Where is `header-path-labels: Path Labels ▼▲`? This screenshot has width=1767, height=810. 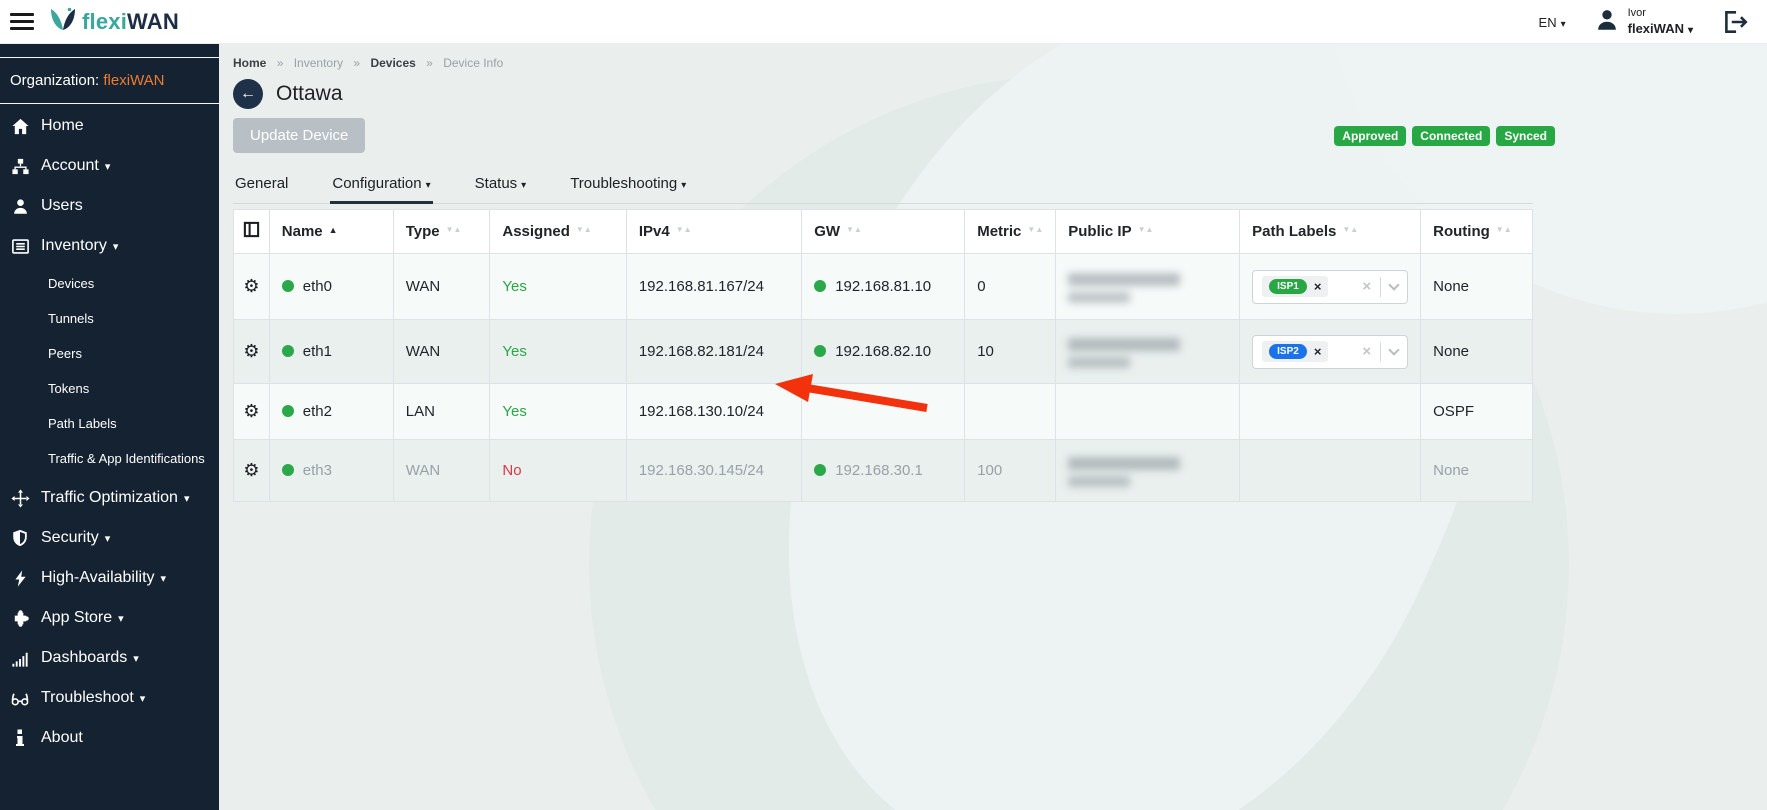
header-path-labels: Path Labels ▼▲ is located at coordinates (1330, 231).